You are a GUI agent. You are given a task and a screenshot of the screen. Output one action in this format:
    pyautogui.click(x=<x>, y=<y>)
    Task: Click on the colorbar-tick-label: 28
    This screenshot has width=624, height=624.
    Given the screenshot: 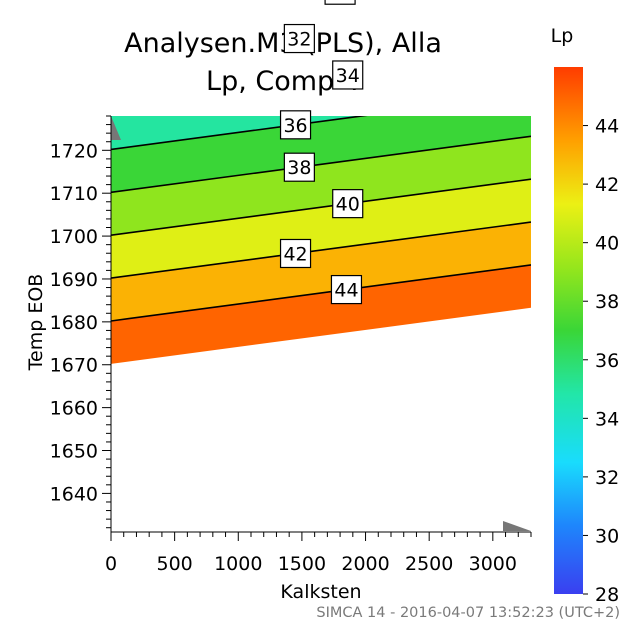 What is the action you would take?
    pyautogui.click(x=607, y=595)
    